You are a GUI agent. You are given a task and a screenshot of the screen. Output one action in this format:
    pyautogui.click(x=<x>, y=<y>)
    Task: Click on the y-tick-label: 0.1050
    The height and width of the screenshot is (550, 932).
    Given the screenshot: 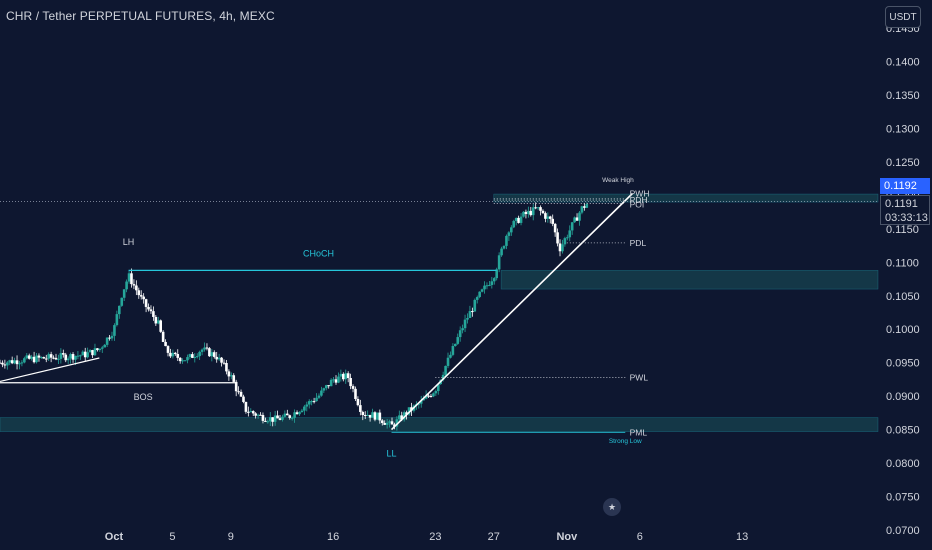 What is the action you would take?
    pyautogui.click(x=903, y=297)
    